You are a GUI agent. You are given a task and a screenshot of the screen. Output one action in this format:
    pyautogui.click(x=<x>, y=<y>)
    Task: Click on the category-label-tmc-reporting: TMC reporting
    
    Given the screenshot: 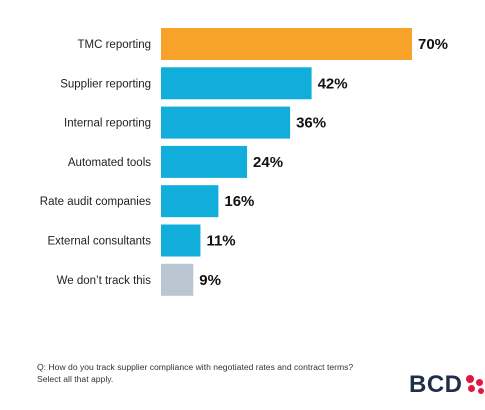 What is the action you would take?
    pyautogui.click(x=115, y=45)
    